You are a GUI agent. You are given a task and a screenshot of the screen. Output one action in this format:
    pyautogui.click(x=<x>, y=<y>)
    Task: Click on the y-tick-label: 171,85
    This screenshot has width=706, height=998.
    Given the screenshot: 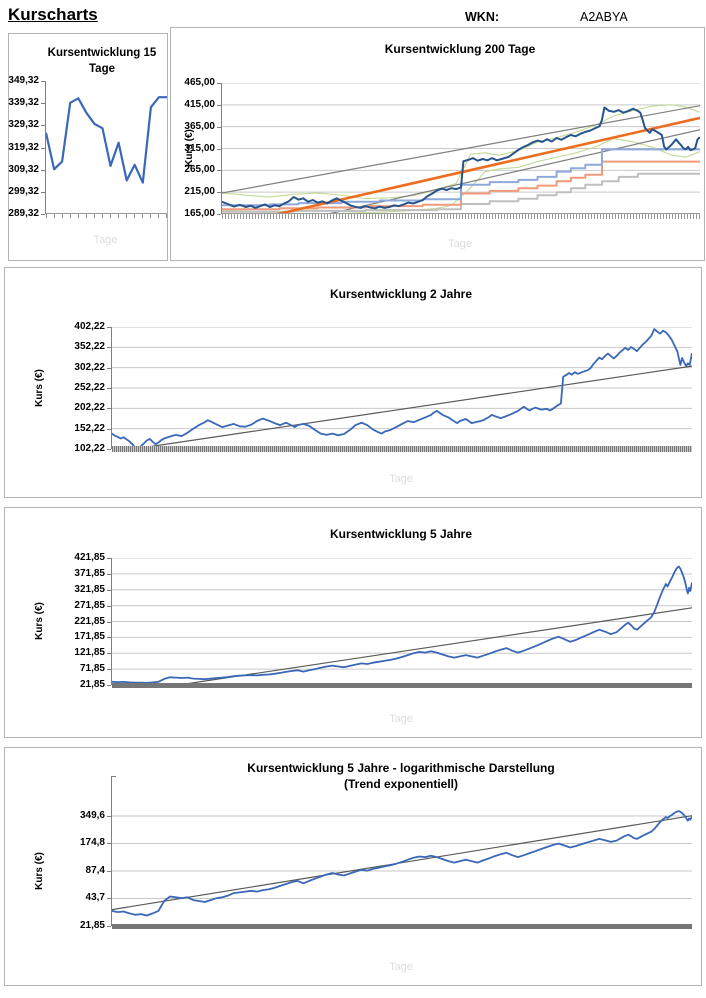 What is the action you would take?
    pyautogui.click(x=89, y=637)
    